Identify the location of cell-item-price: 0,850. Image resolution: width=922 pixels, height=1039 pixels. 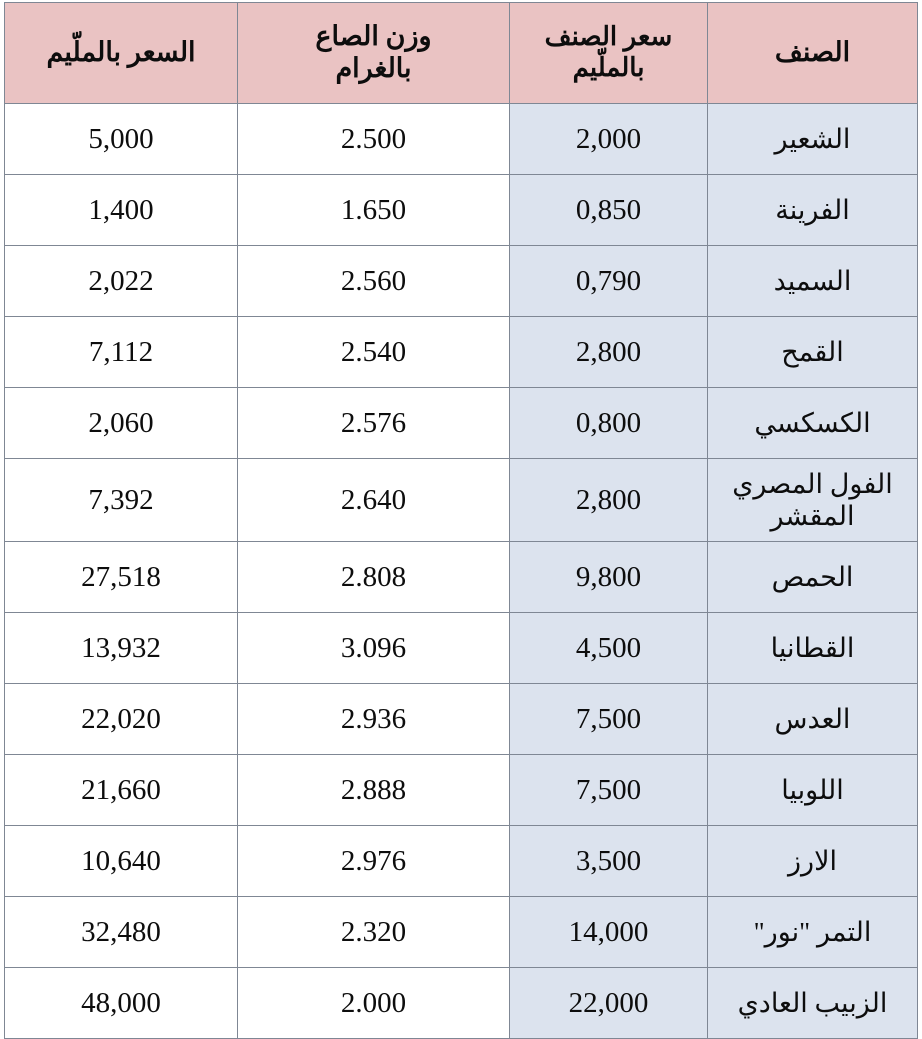
(608, 210).